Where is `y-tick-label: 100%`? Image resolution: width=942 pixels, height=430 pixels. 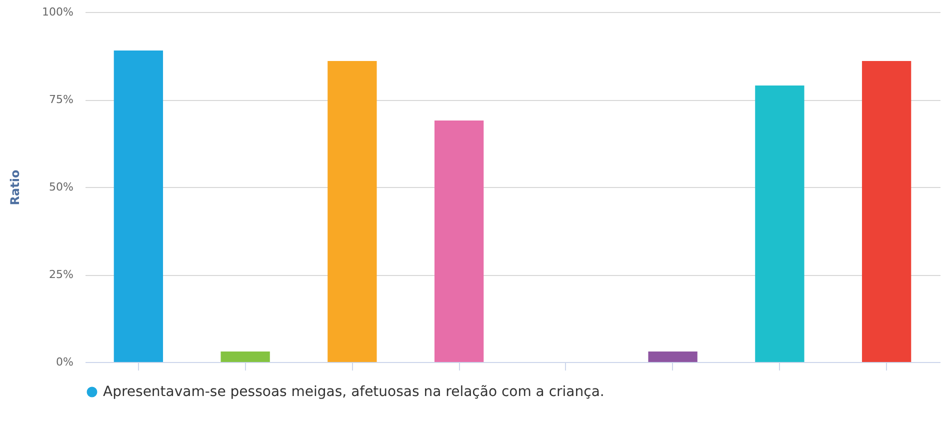 y-tick-label: 100% is located at coordinates (58, 12).